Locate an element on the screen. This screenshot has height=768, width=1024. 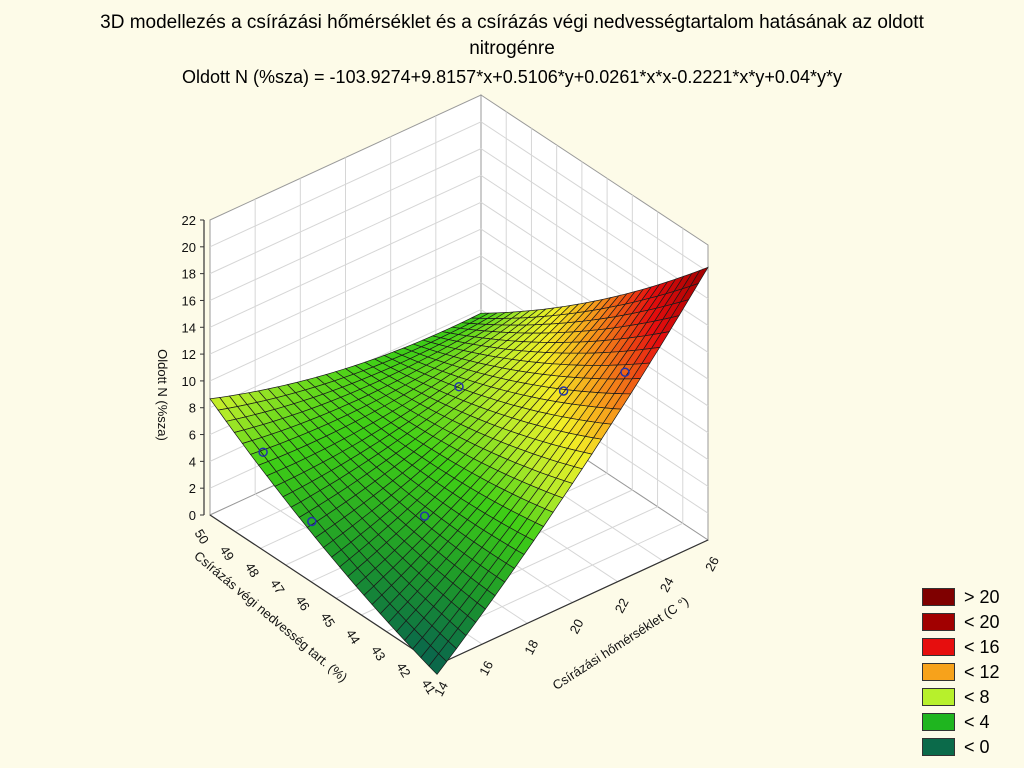
y-tick-label: 45 is located at coordinates (328, 620).